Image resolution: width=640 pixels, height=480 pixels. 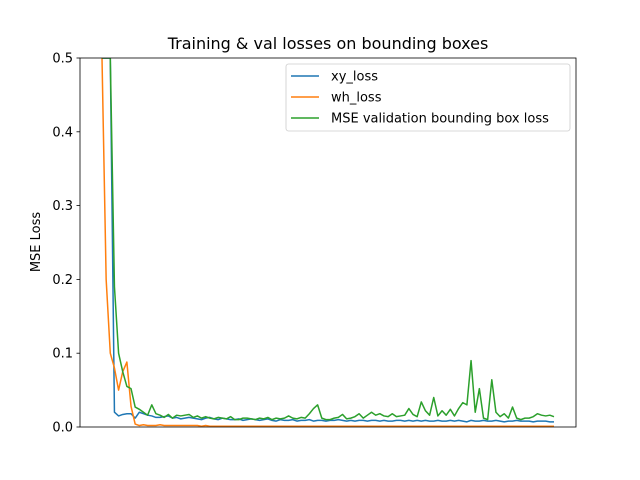 I want to click on chart-title: Training & val losses on bounding boxes, so click(x=328, y=43).